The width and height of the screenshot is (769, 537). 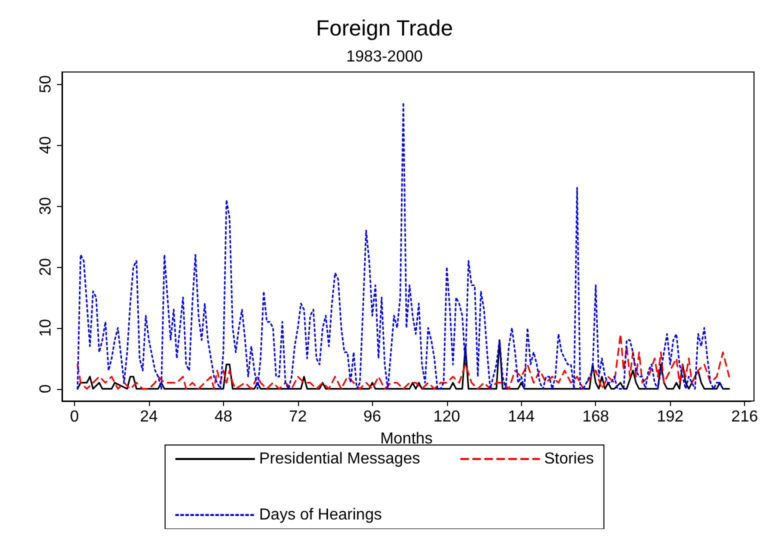 What do you see at coordinates (46, 327) in the screenshot?
I see `y-tick-label: 10` at bounding box center [46, 327].